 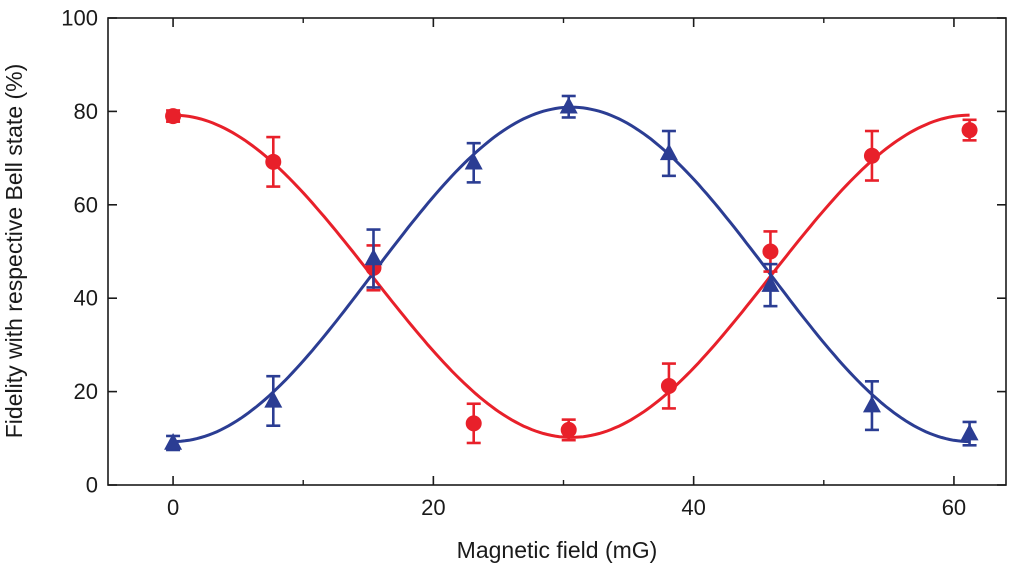 What do you see at coordinates (86, 298) in the screenshot?
I see `y-tick-label: 40` at bounding box center [86, 298].